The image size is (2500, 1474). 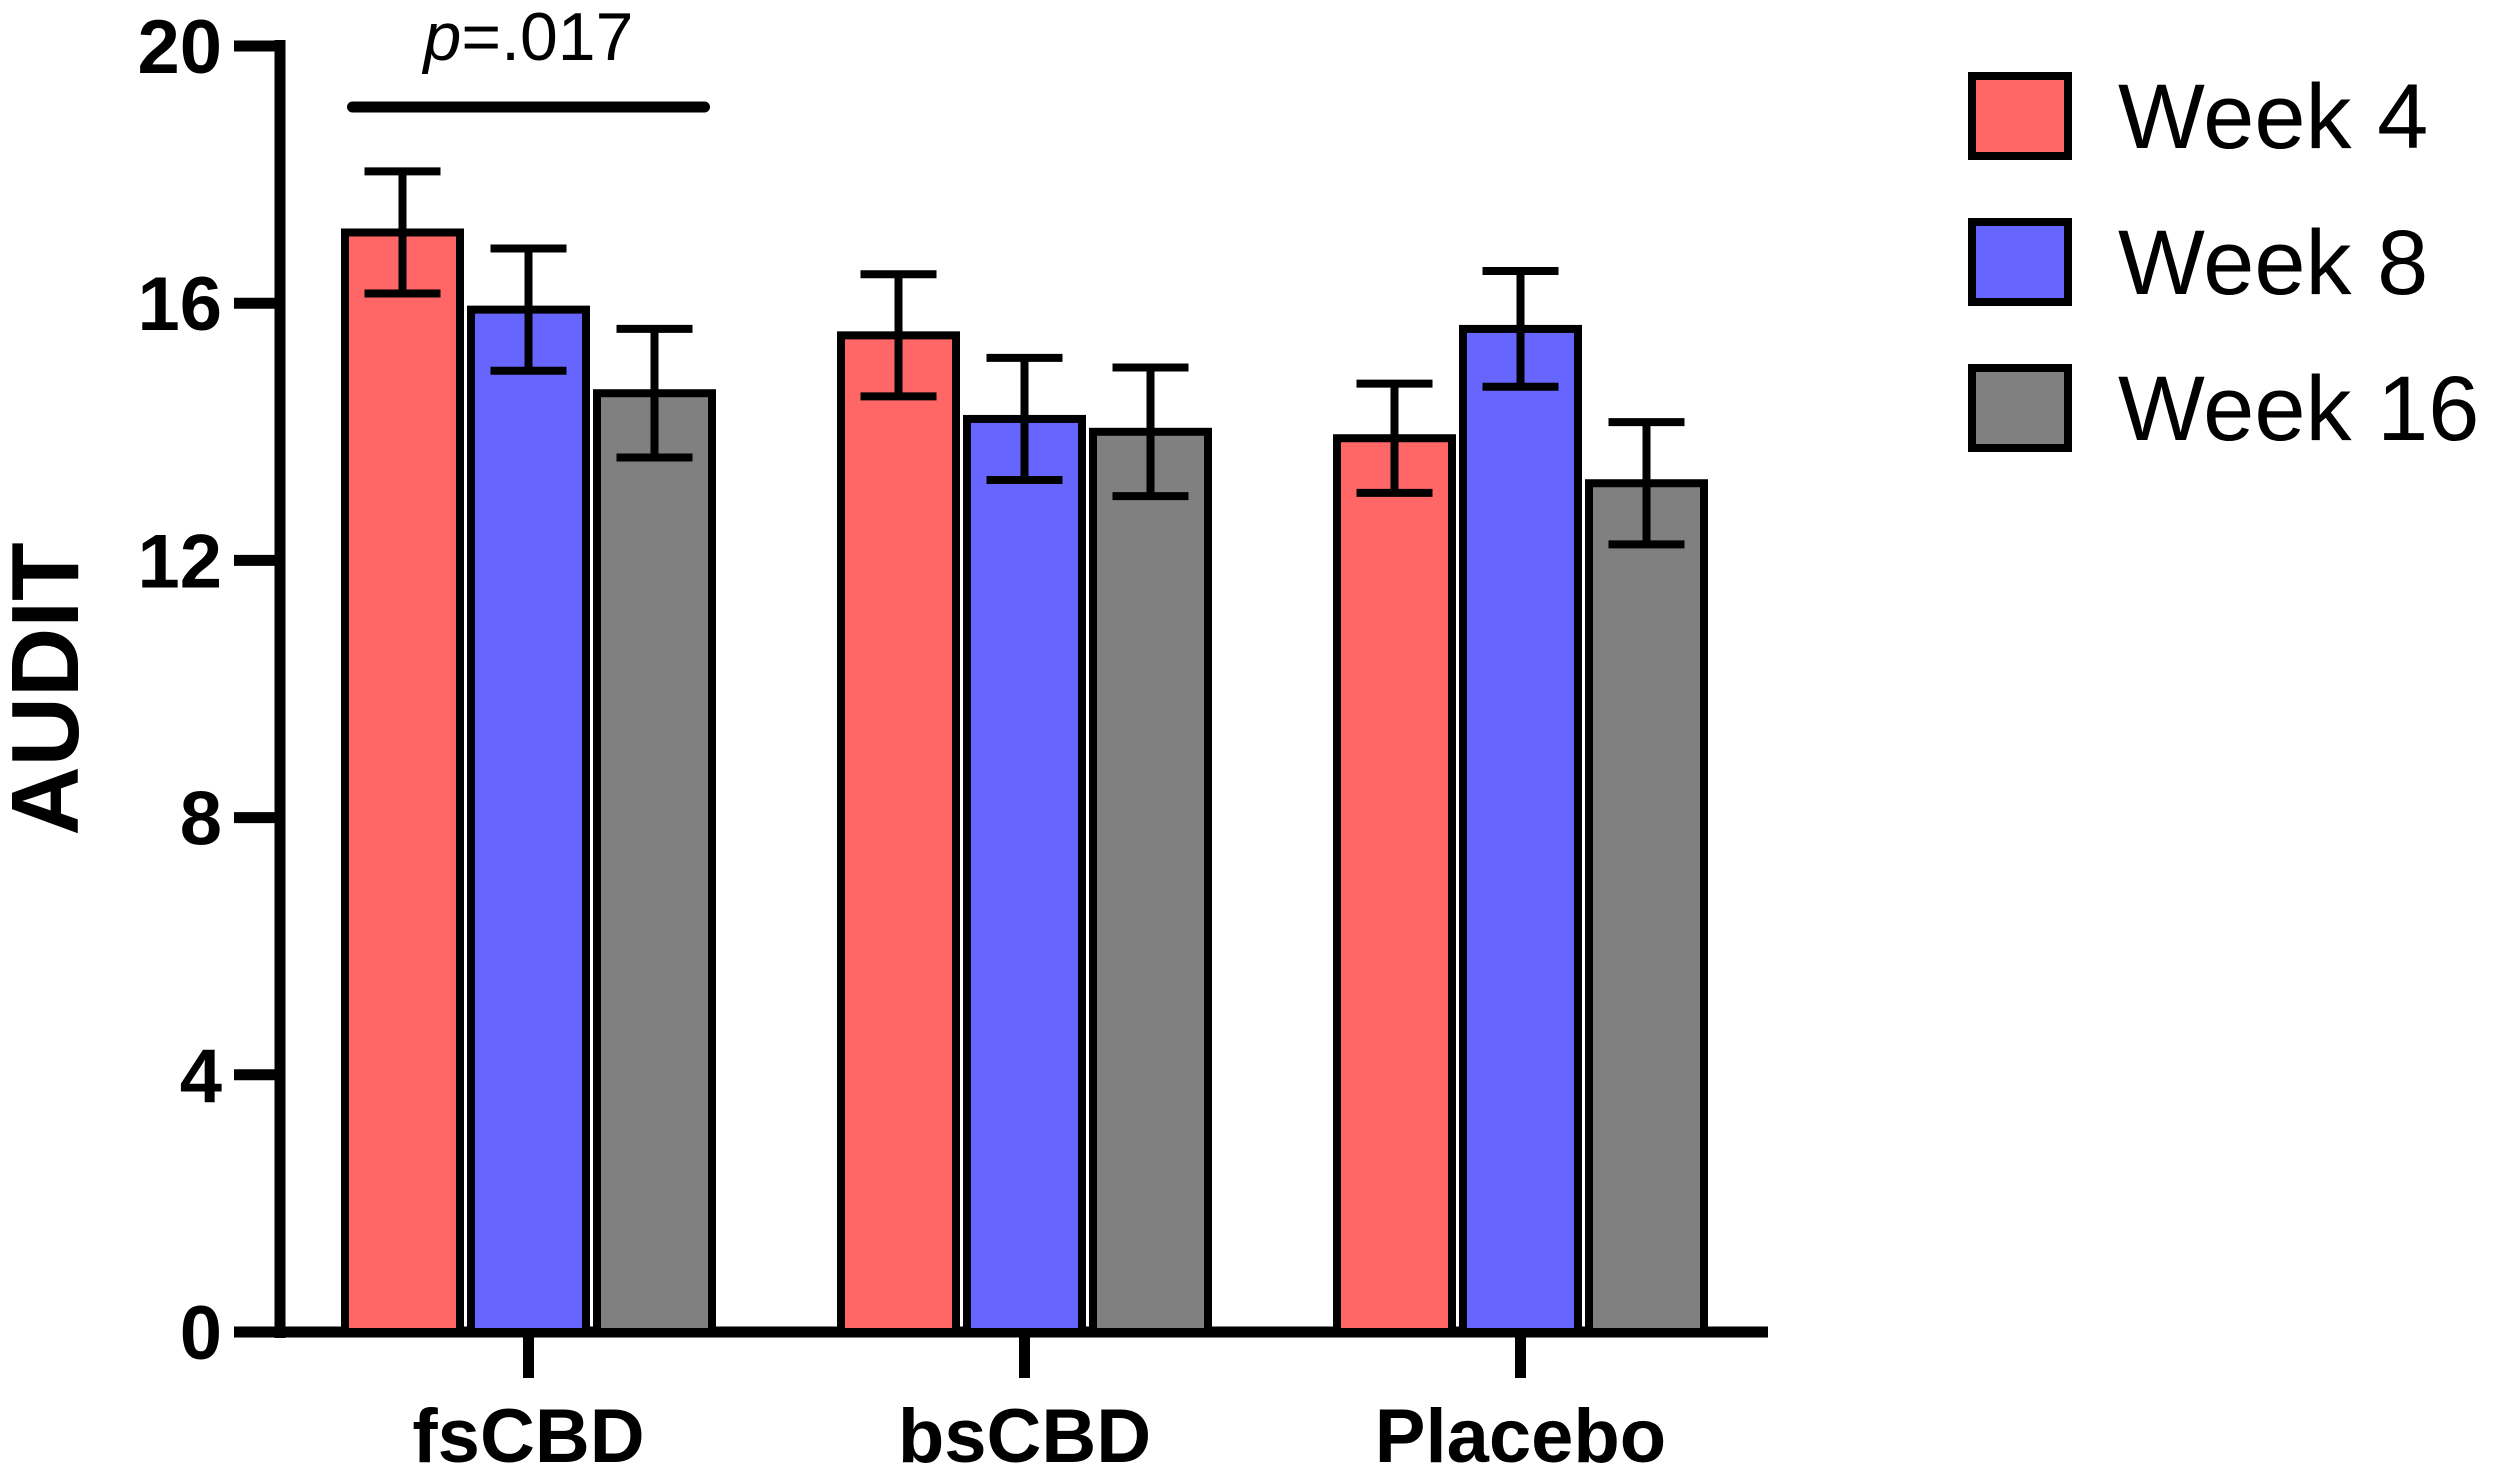 I want to click on x-axis: fsCBD bsCBD Placebo, so click(x=1021, y=1400).